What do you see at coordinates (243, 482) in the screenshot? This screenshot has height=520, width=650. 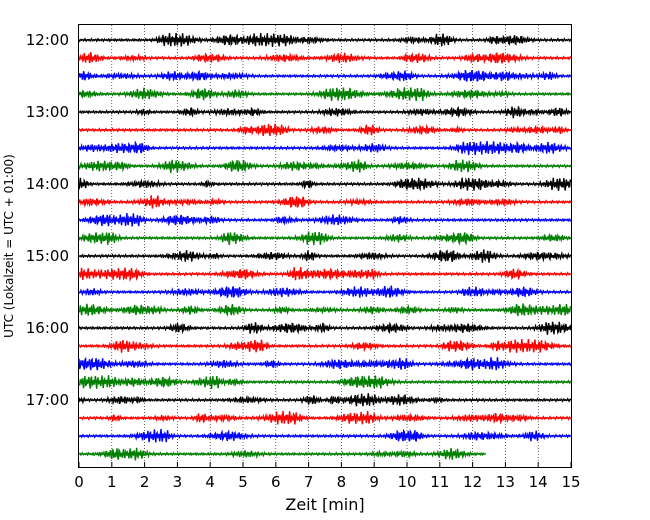 I see `x-tick-label: 5` at bounding box center [243, 482].